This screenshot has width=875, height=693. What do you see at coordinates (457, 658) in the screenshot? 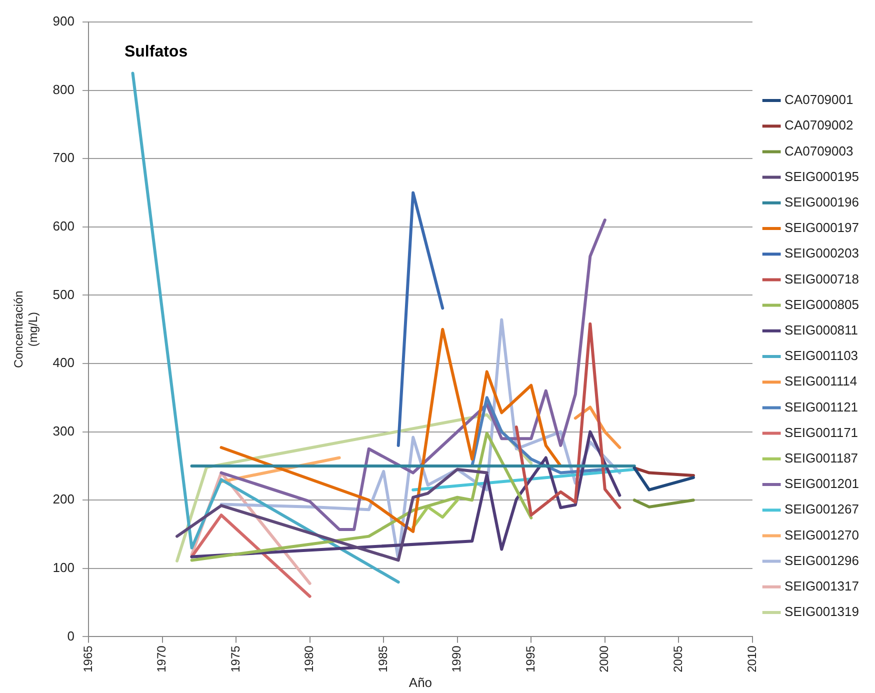
I see `x-tick-label: 1990` at bounding box center [457, 658].